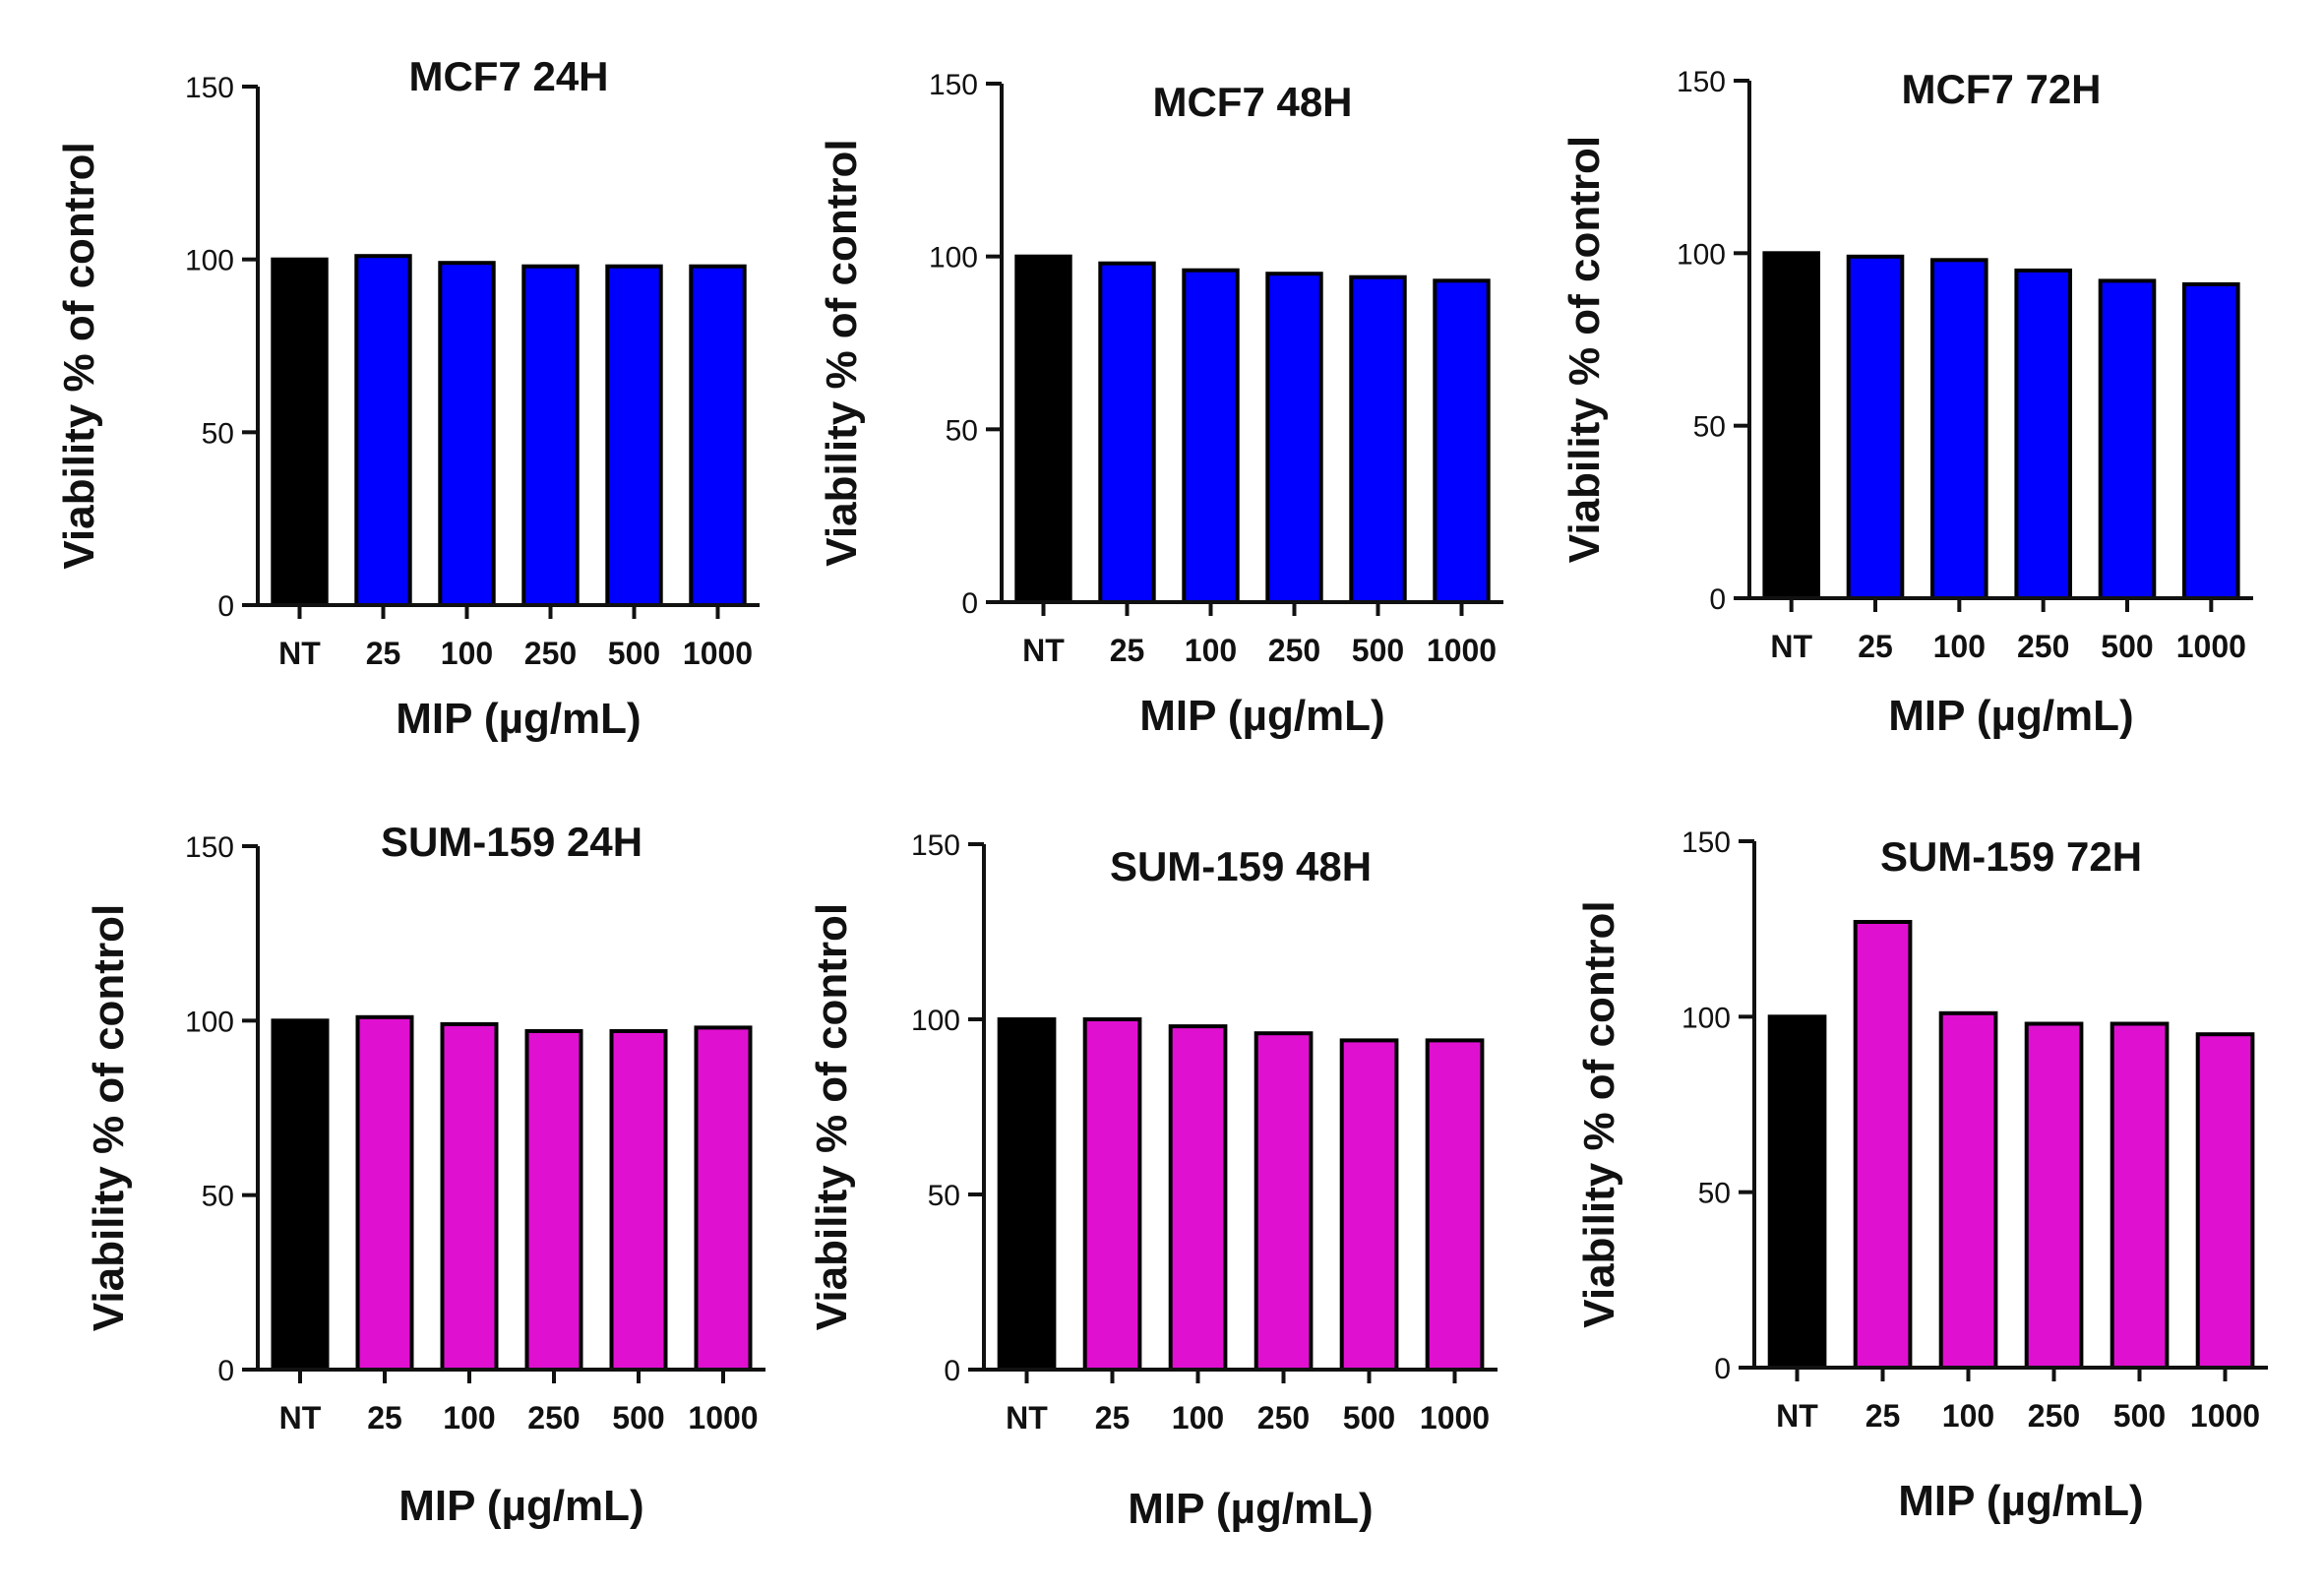 This screenshot has width=2324, height=1589. Describe the element at coordinates (511, 842) in the screenshot. I see `chart-title: SUM-159 24H` at that location.